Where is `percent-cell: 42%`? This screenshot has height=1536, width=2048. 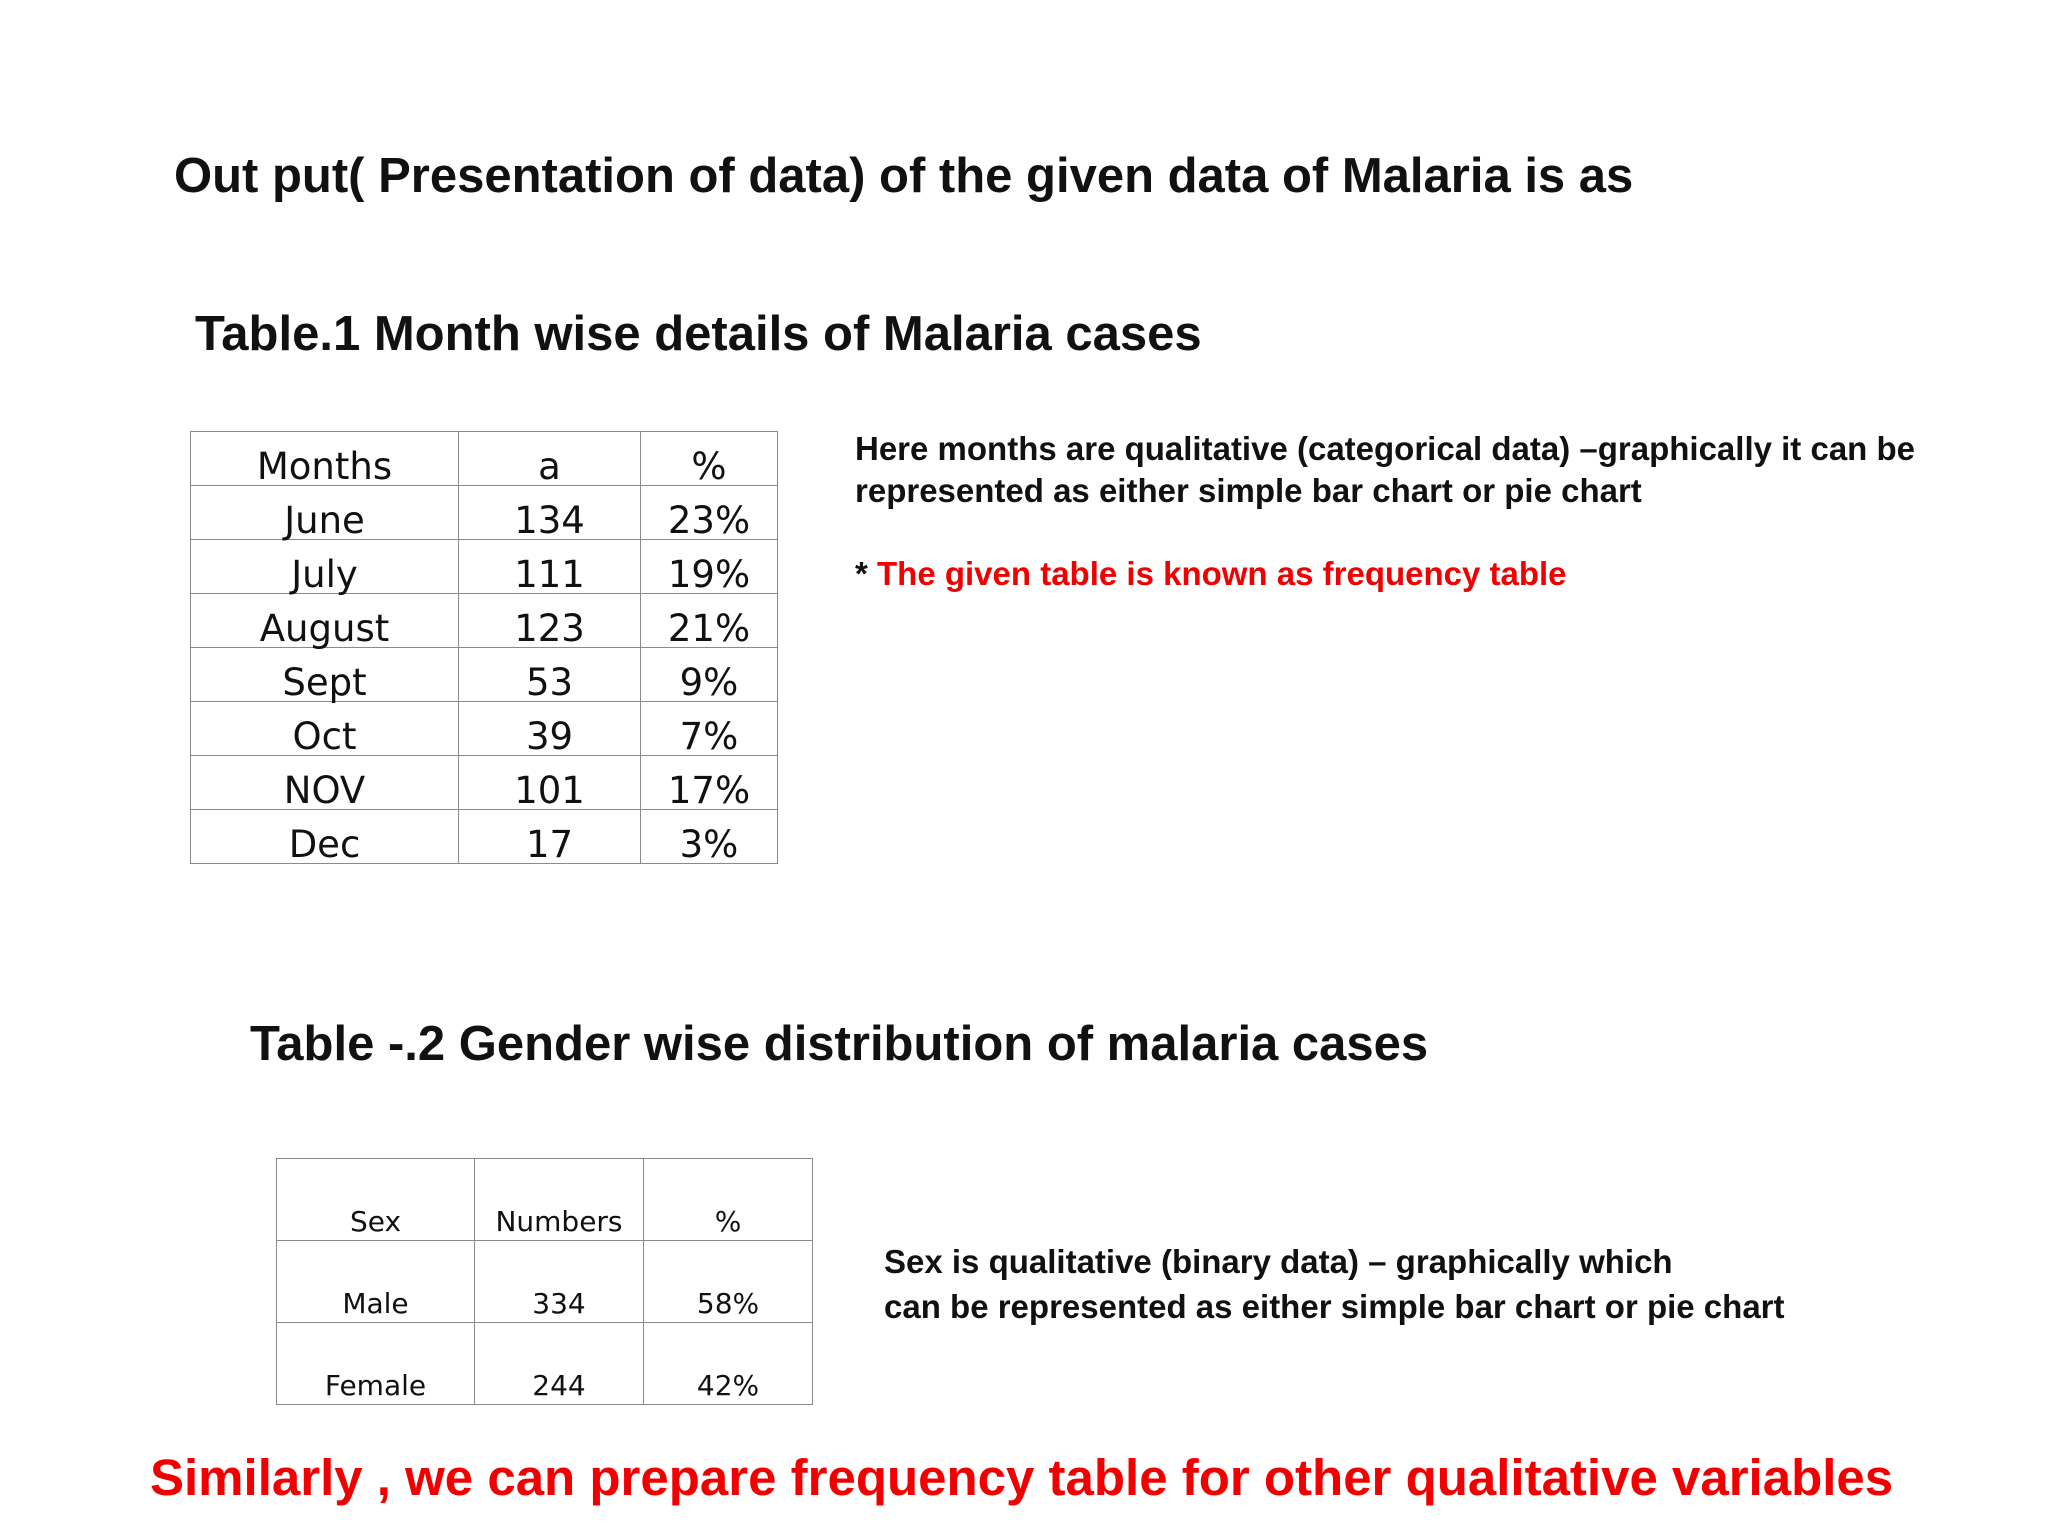
percent-cell: 42% is located at coordinates (728, 1363).